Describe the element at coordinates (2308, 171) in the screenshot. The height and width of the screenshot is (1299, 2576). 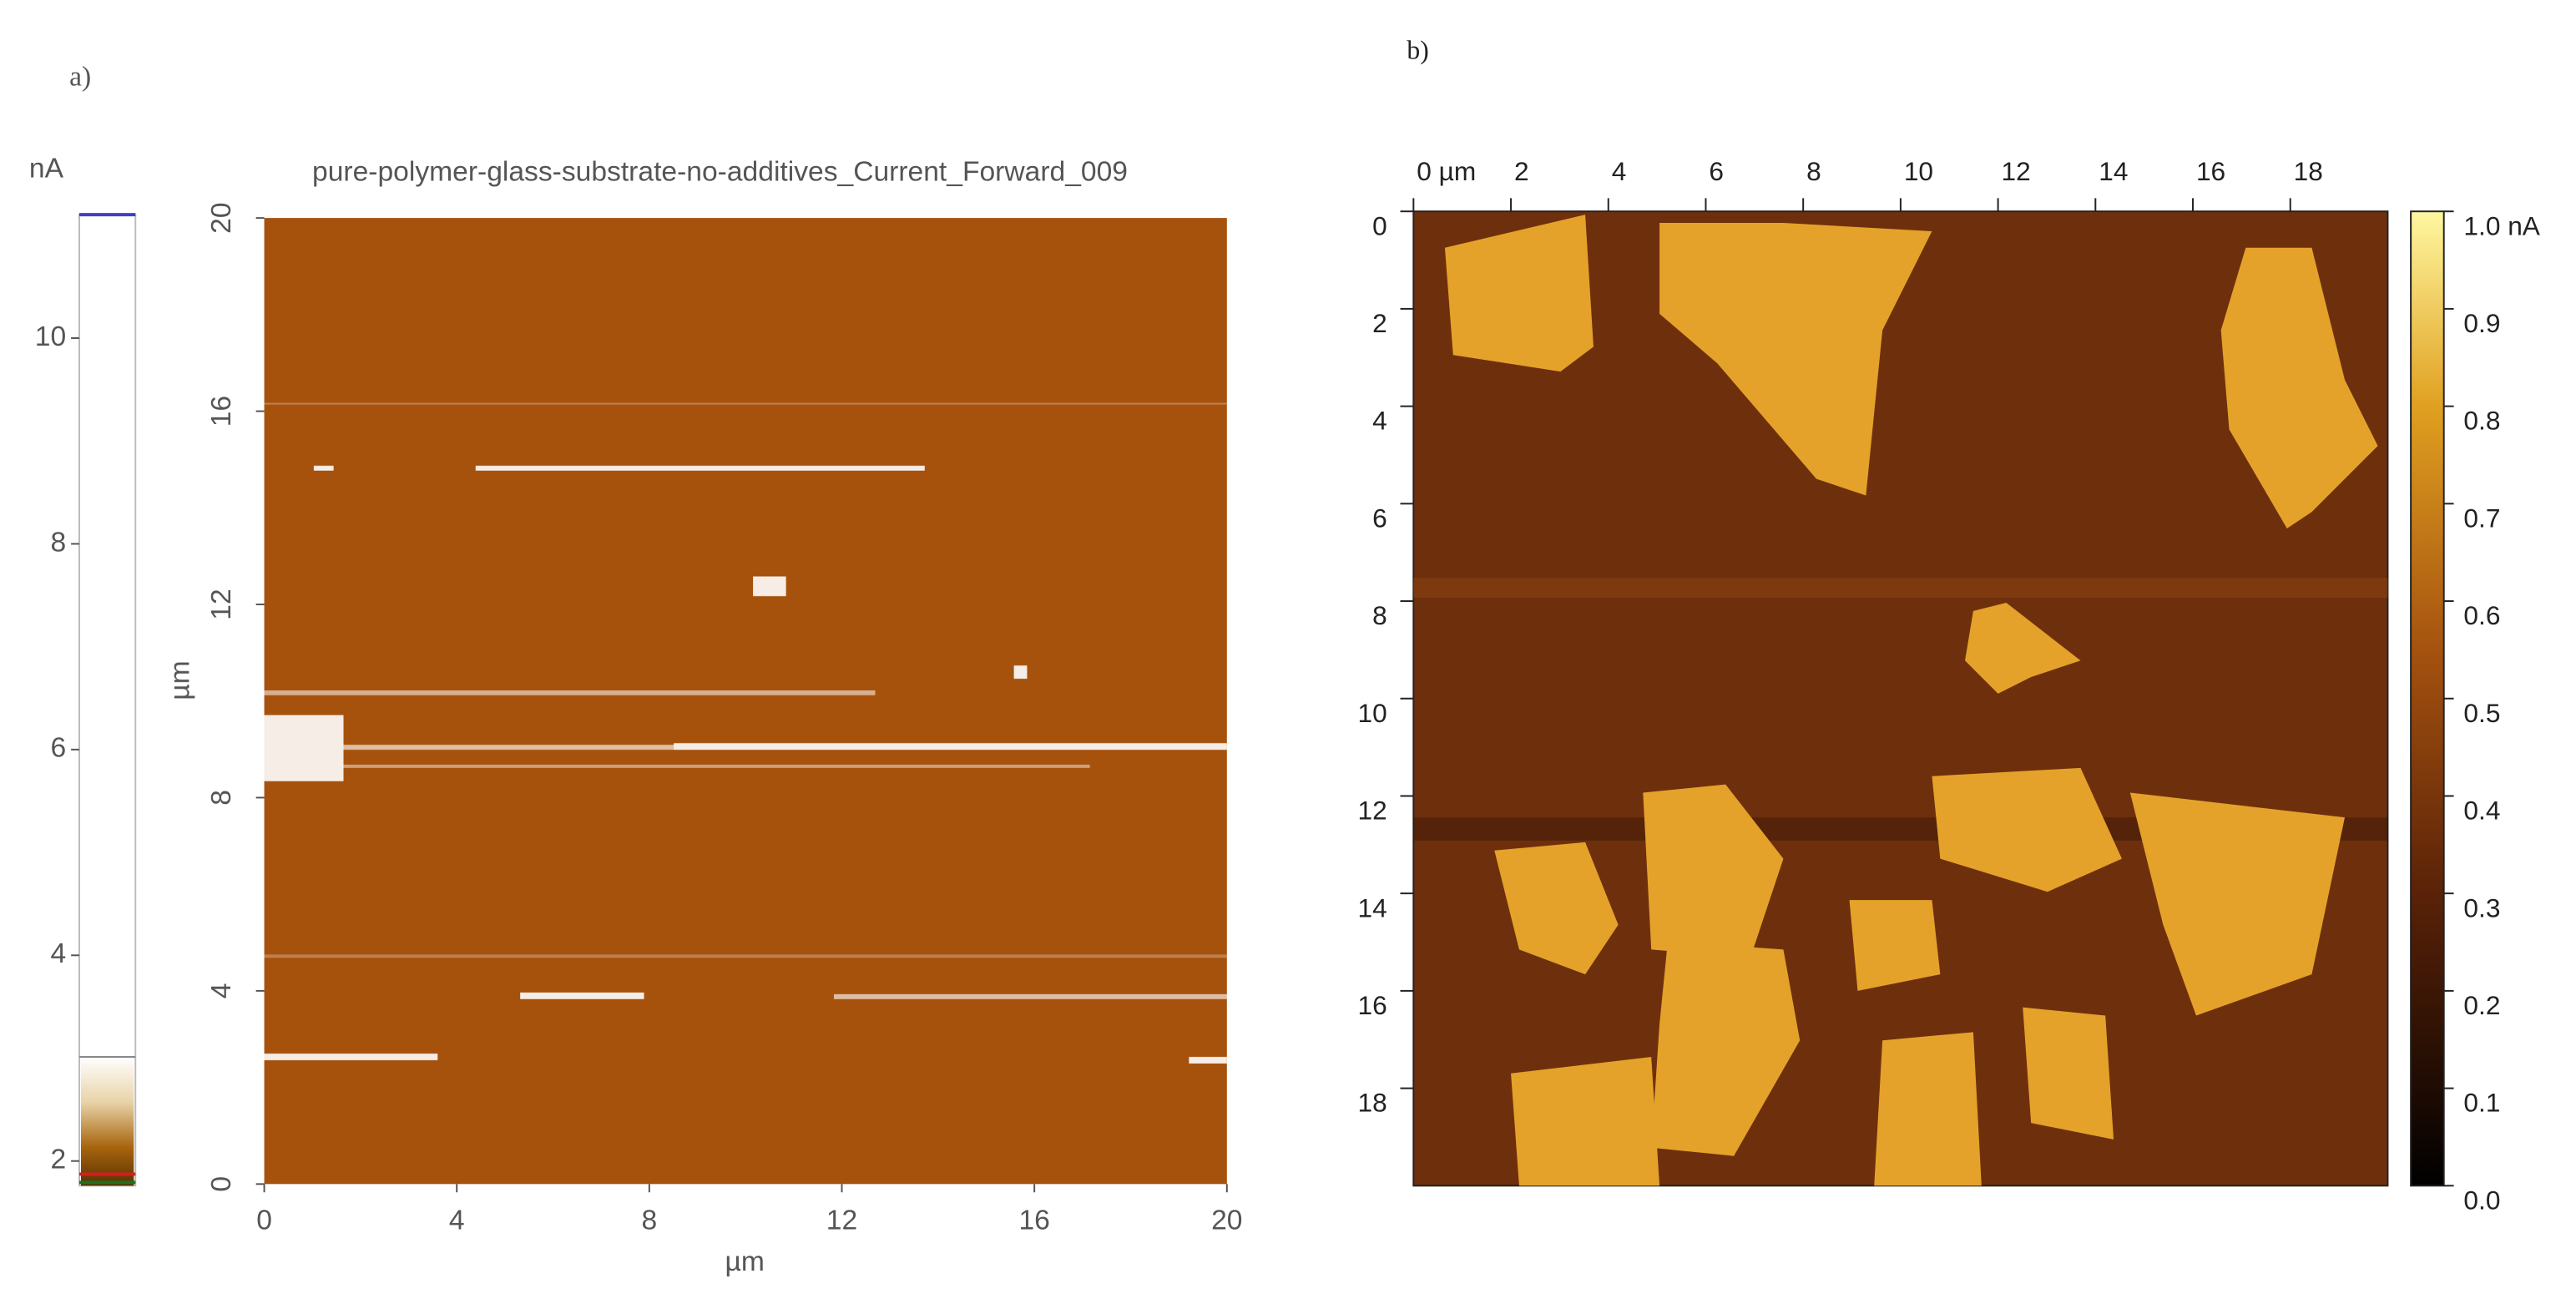
I see `x-tick-label: 18` at that location.